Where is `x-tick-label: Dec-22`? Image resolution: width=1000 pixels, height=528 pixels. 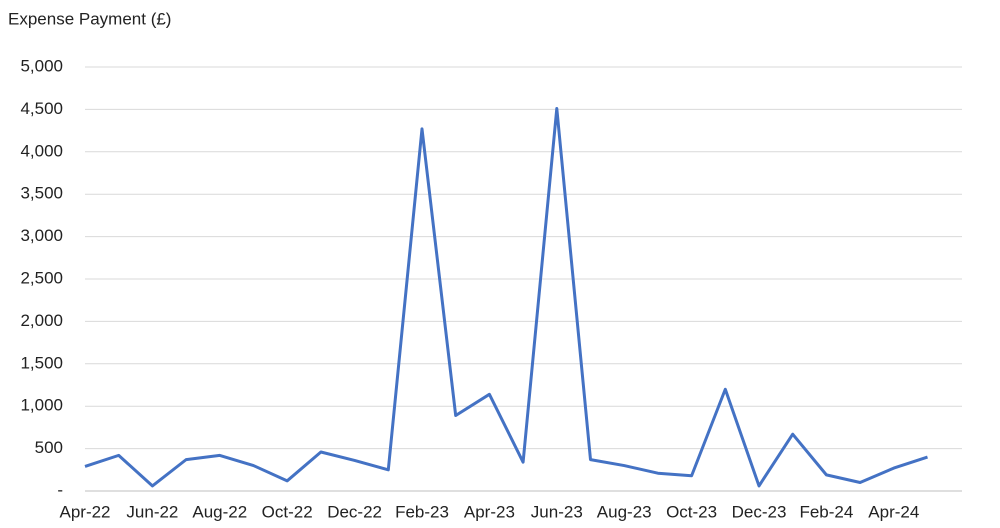
x-tick-label: Dec-22 is located at coordinates (354, 511).